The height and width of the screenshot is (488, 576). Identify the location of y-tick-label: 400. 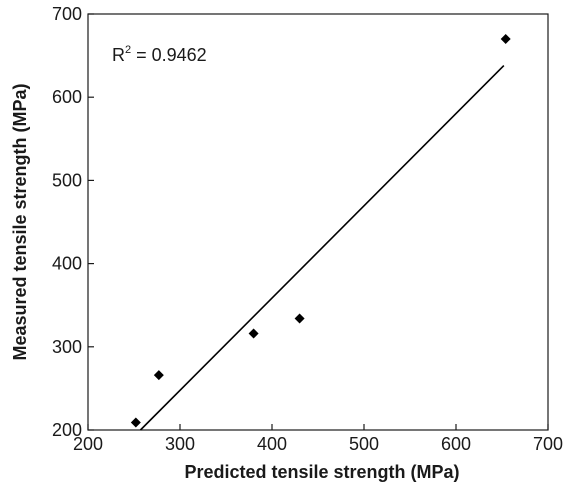
(67, 264).